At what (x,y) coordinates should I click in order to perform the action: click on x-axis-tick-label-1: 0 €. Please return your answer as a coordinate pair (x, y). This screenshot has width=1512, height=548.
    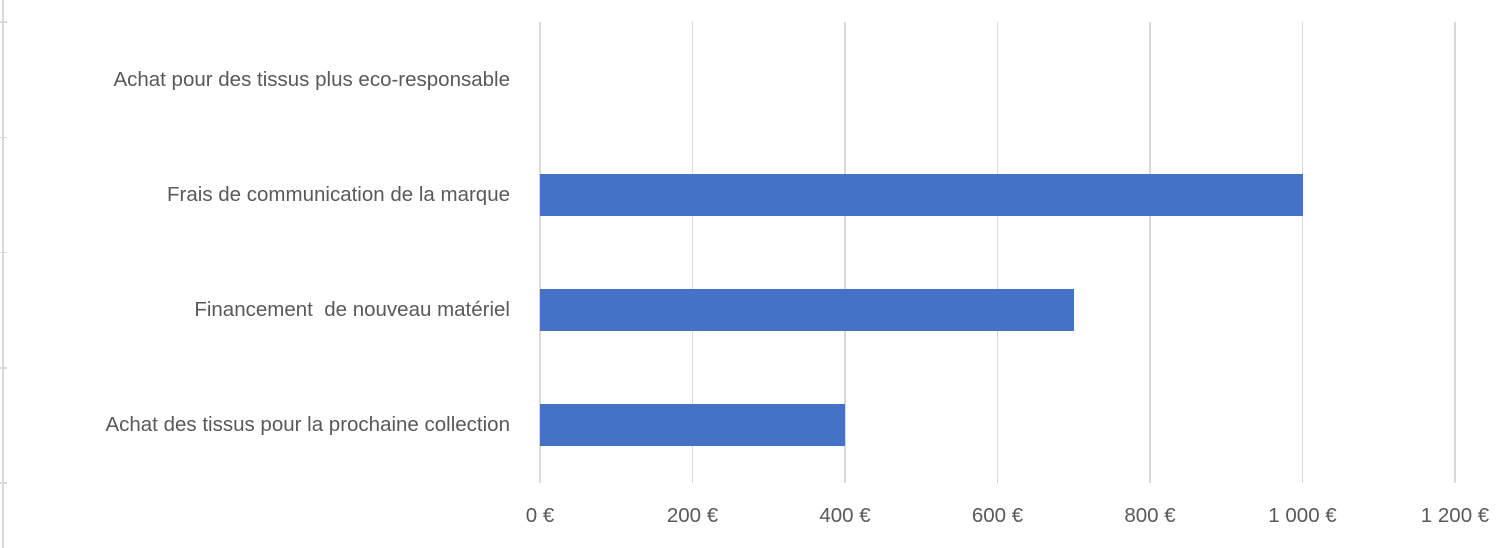
    Looking at the image, I should click on (540, 515).